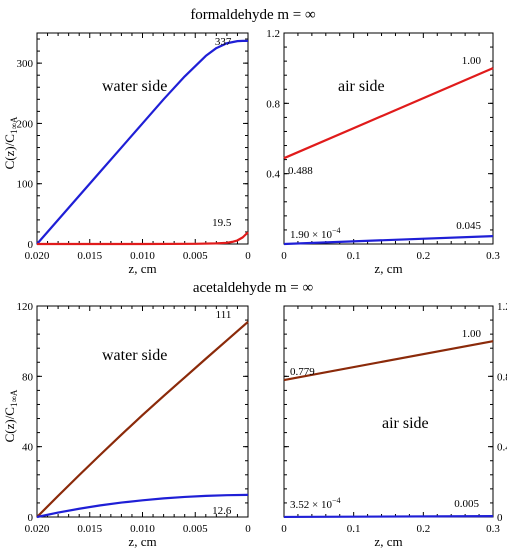 The image size is (507, 550). What do you see at coordinates (252, 15) in the screenshot?
I see `title-top: formaldehyde m = ∞` at bounding box center [252, 15].